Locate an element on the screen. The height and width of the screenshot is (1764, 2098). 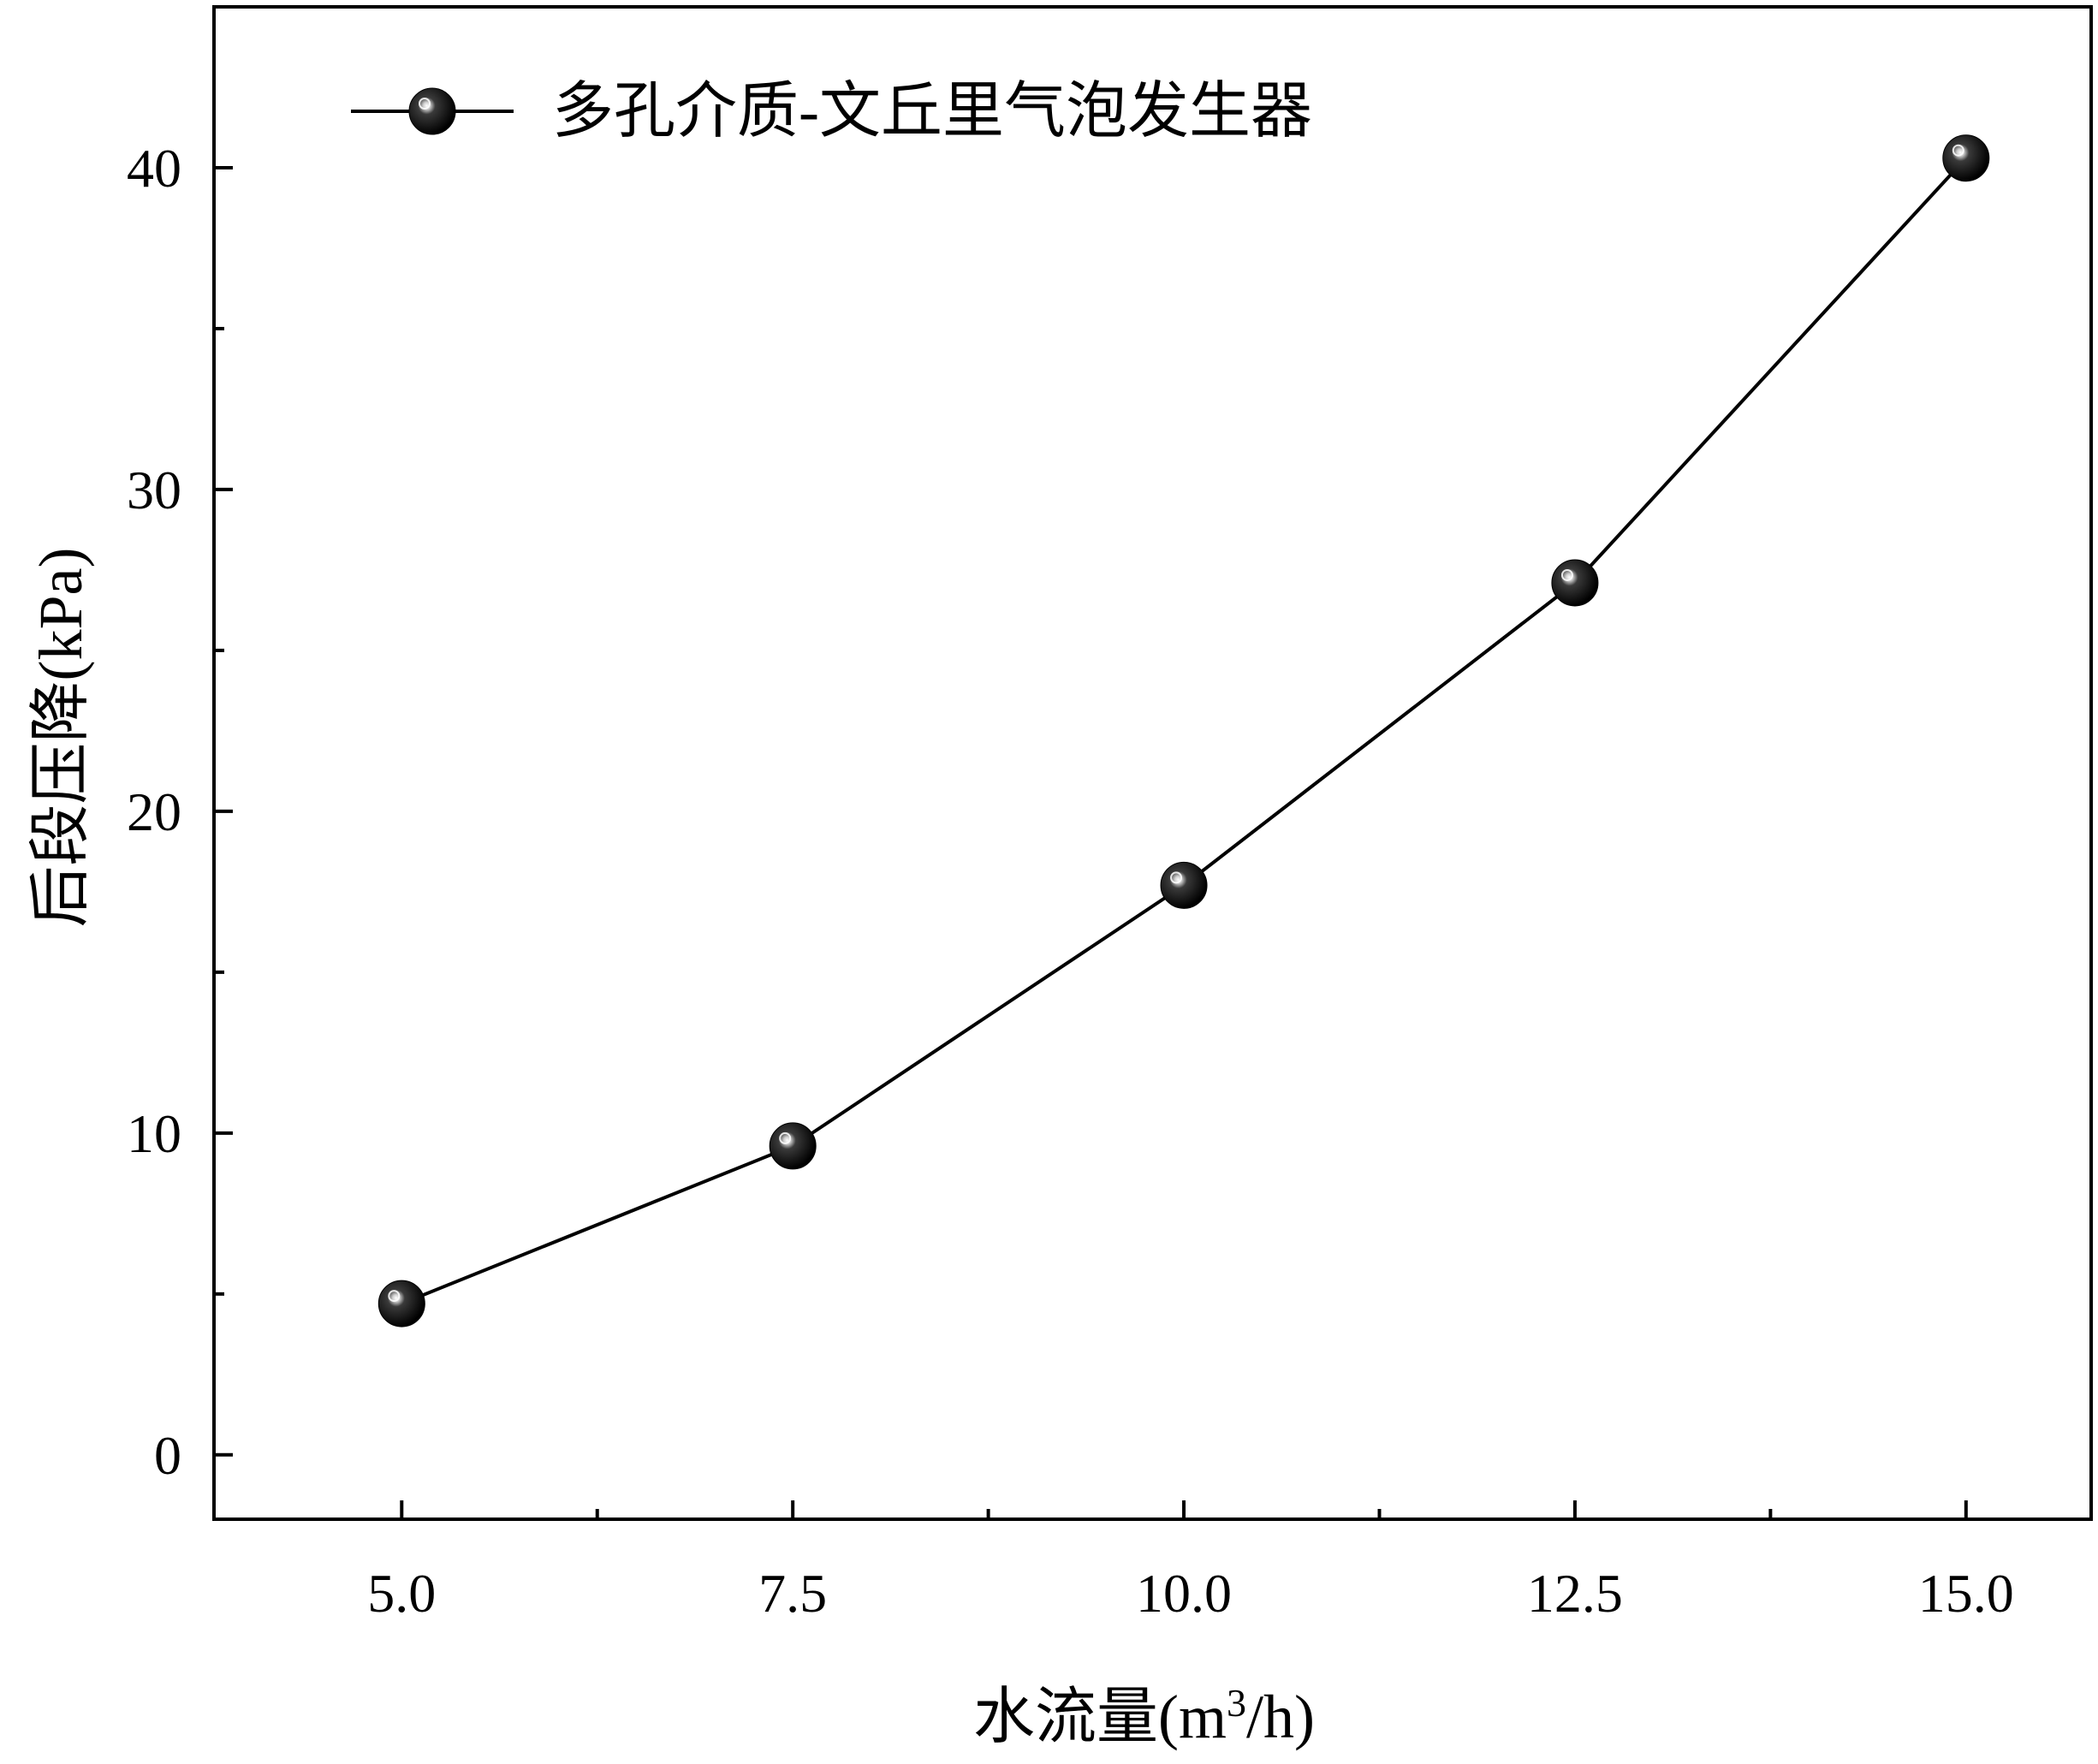
x-tick-label: 7.5 is located at coordinates (792, 1593).